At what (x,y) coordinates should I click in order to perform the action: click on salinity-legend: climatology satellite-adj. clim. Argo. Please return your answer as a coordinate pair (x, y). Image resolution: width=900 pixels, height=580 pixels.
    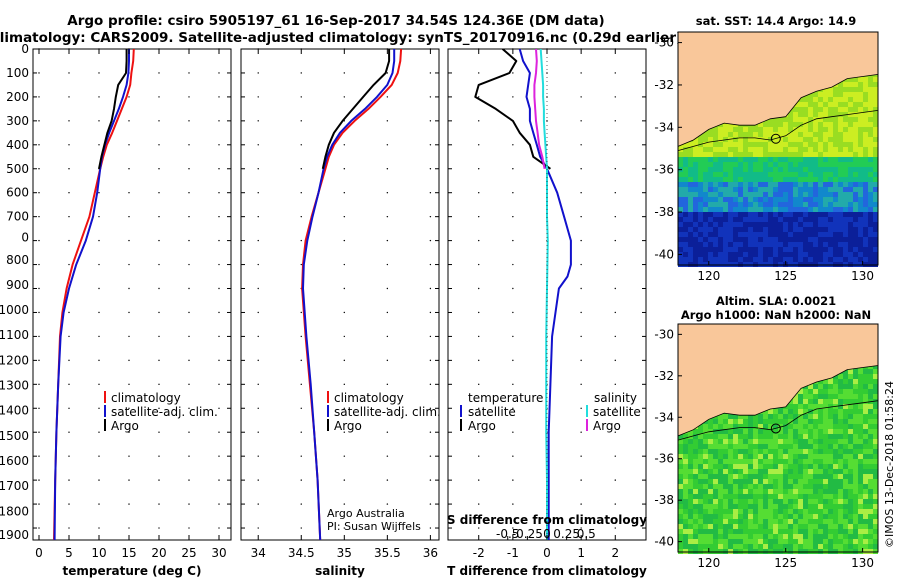
    Looking at the image, I should click on (384, 412).